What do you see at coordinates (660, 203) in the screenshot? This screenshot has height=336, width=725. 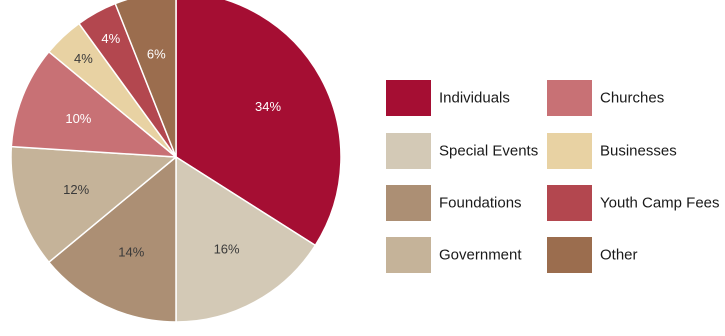 I see `legend-label-youth-camp-fees: Youth Camp Fees` at bounding box center [660, 203].